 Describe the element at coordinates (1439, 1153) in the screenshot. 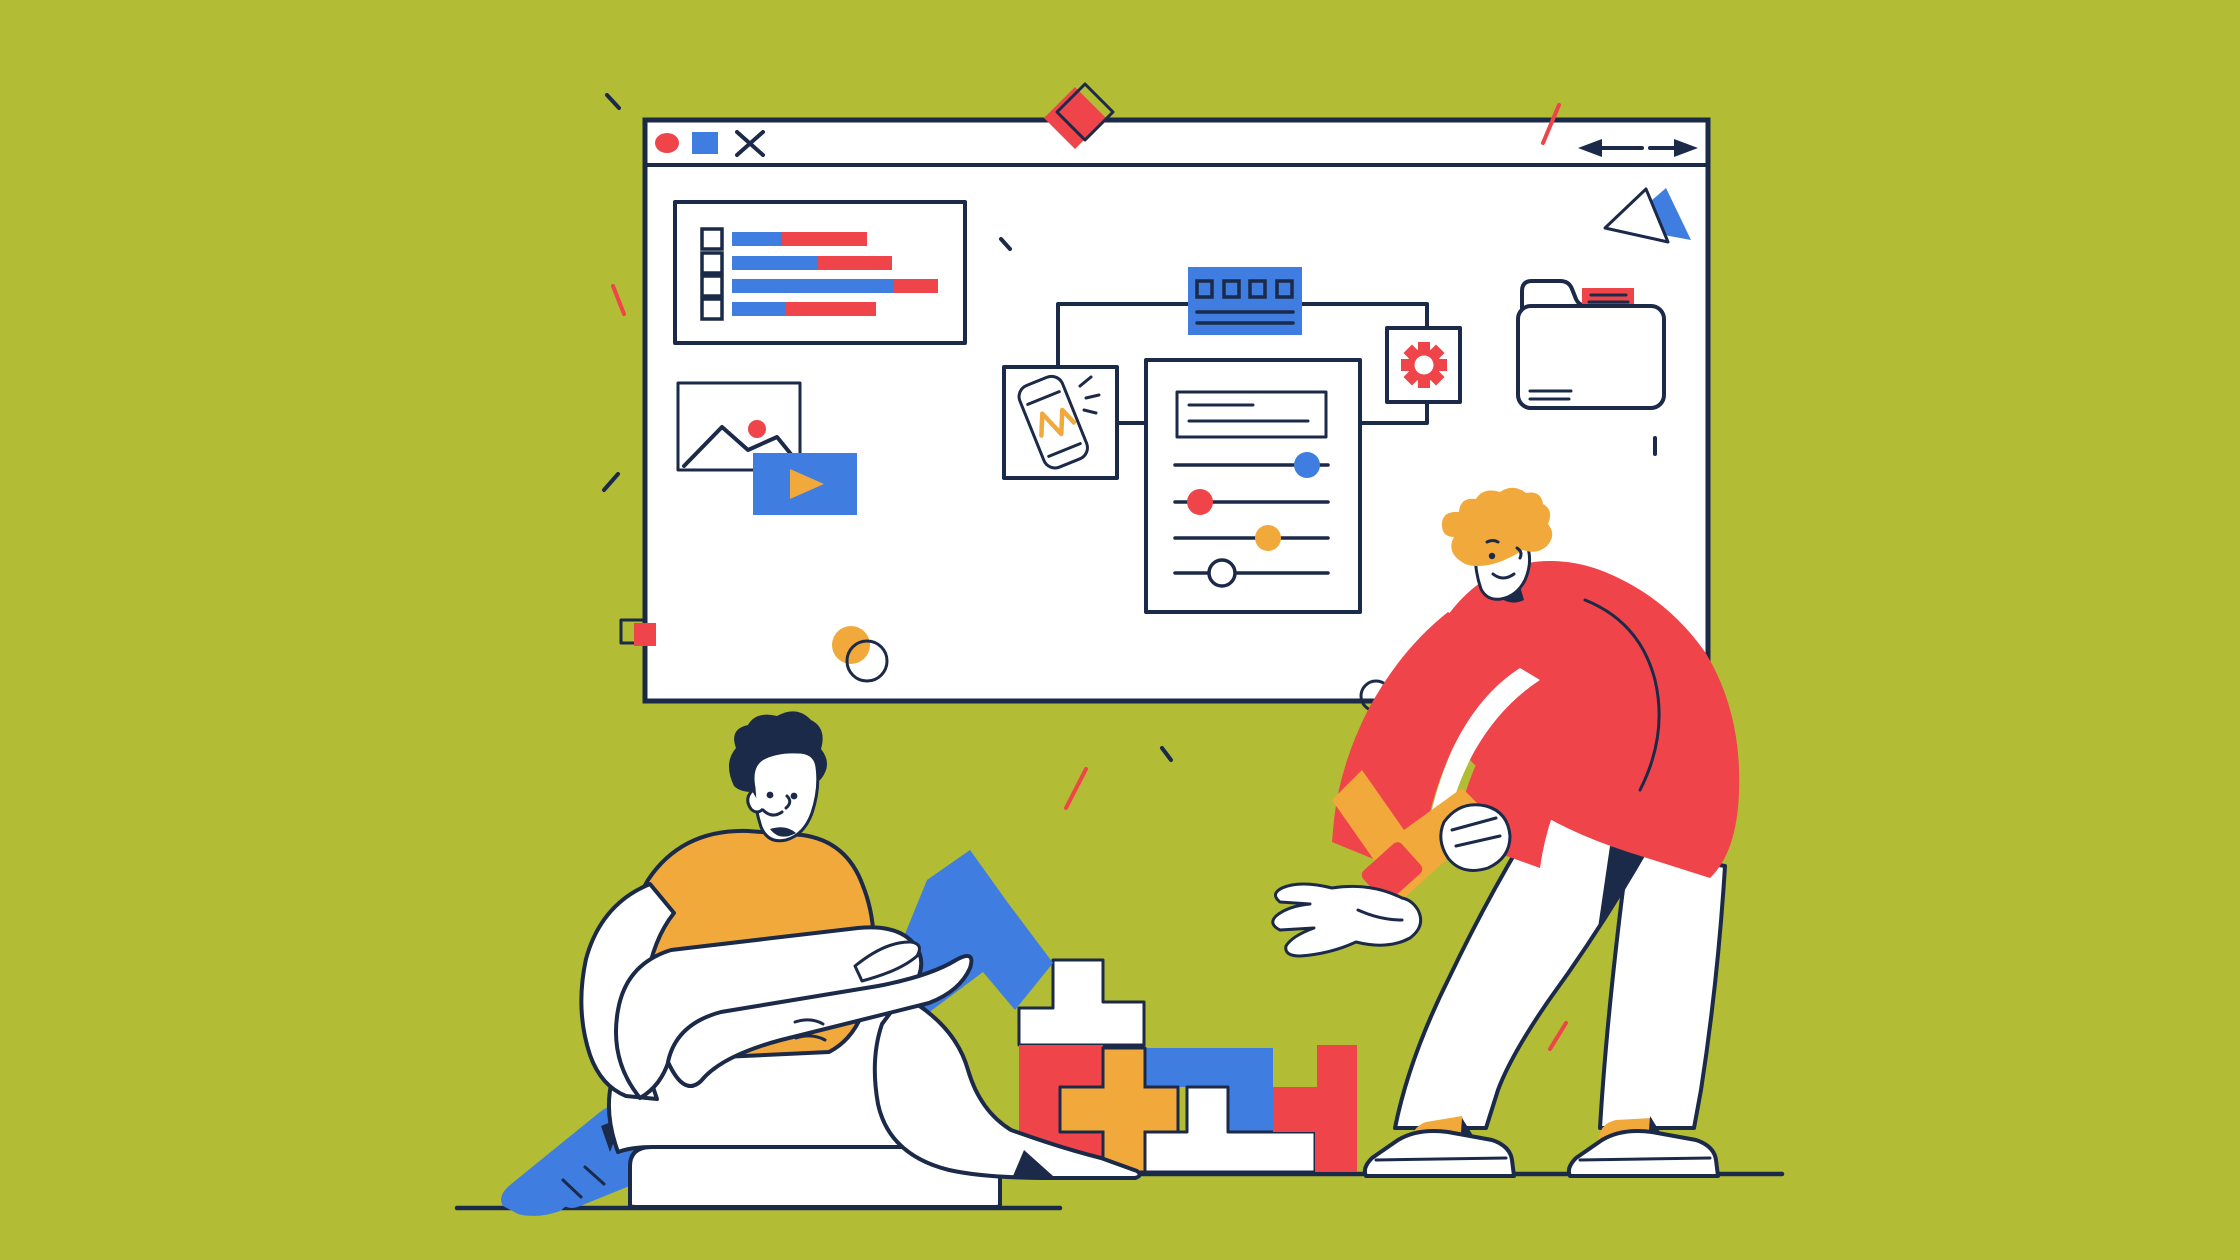

I see `right-shoe-front` at that location.